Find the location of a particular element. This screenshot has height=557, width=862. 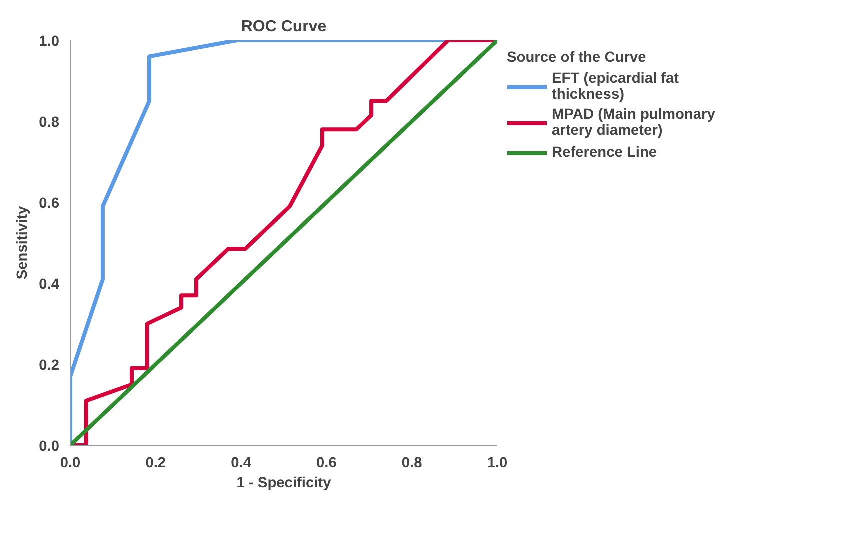

x-axis-title: 1 - Specificity is located at coordinates (284, 484).